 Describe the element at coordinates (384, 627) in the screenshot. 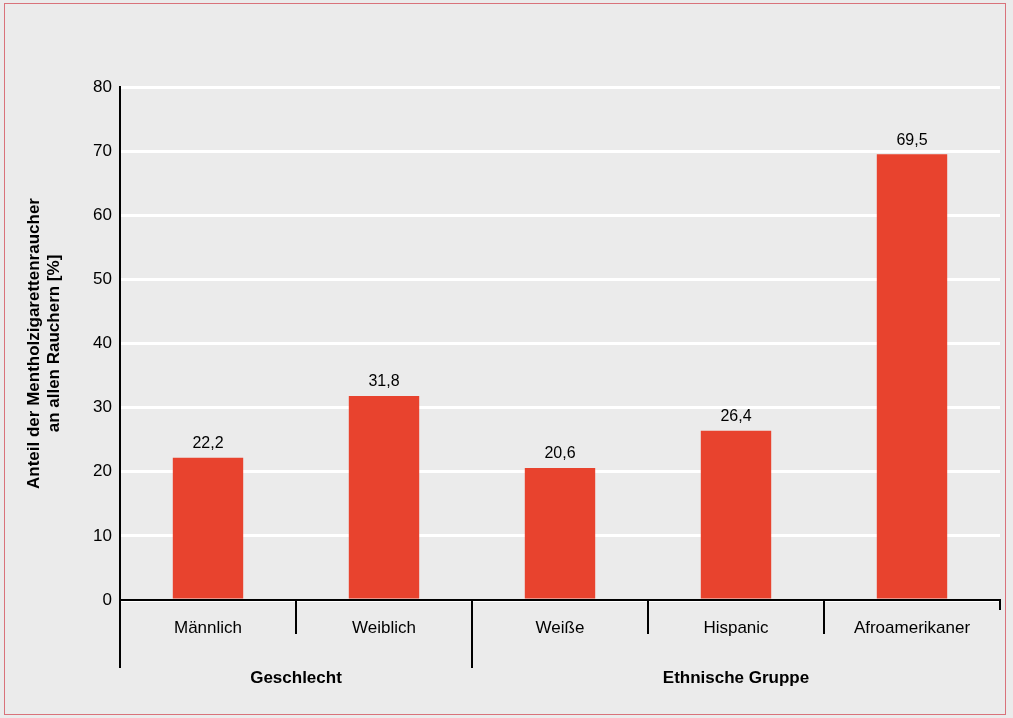

I see `x-tick-label: Weiblich` at that location.